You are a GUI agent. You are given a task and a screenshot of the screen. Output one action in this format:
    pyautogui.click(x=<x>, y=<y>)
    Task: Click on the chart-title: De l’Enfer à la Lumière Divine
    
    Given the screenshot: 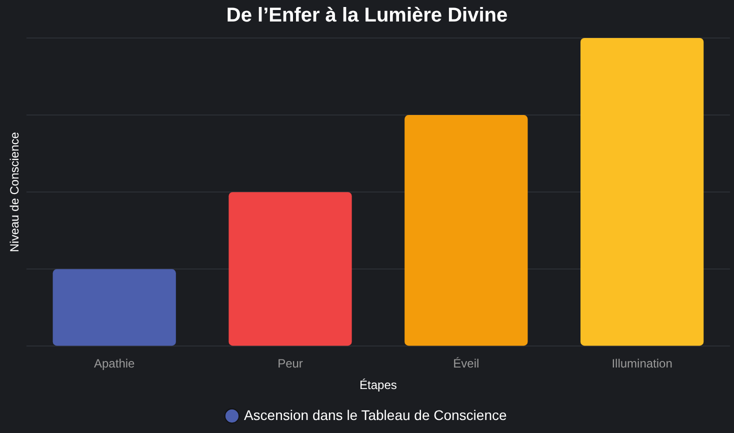 What is the action you would take?
    pyautogui.click(x=367, y=15)
    